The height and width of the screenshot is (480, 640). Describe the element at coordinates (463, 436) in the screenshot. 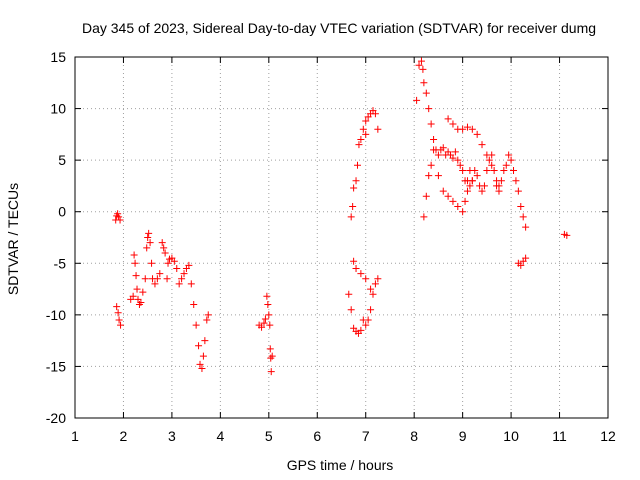

I see `x-tick-label: 9` at that location.